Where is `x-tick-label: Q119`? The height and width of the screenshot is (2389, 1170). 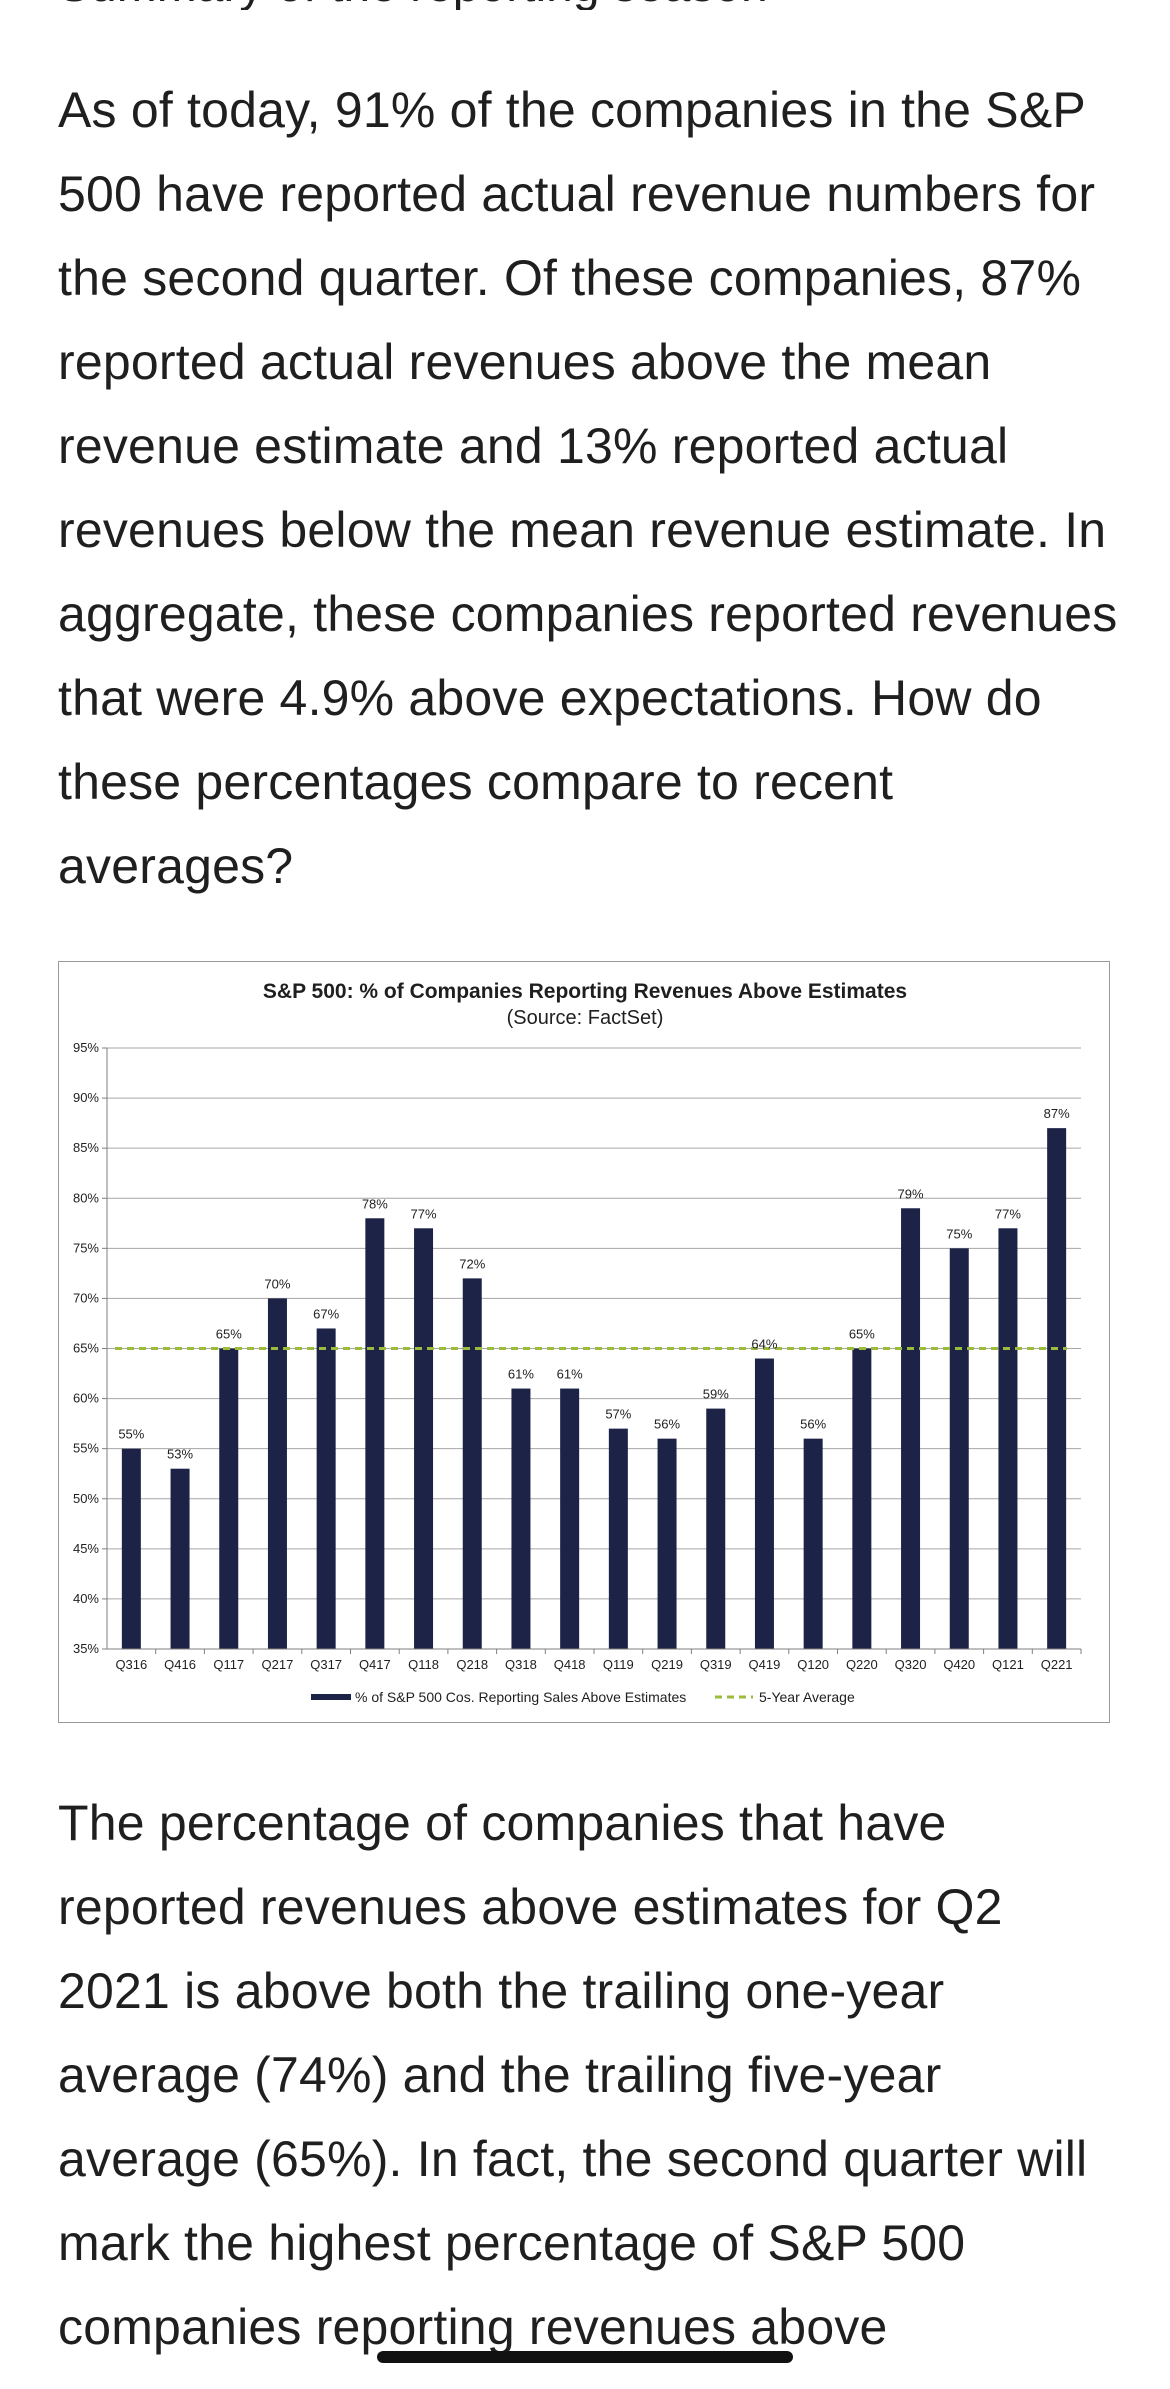
x-tick-label: Q119 is located at coordinates (618, 1664).